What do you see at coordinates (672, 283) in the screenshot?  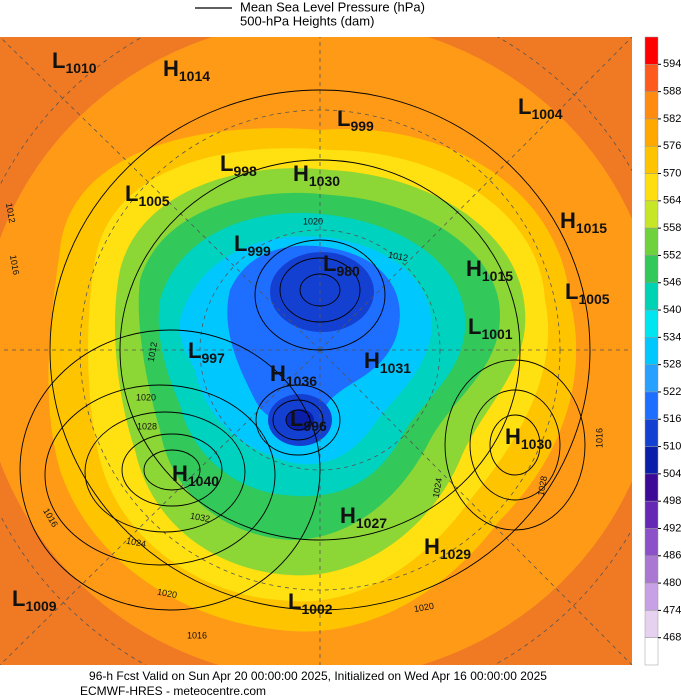 I see `colorbar-label: 546` at bounding box center [672, 283].